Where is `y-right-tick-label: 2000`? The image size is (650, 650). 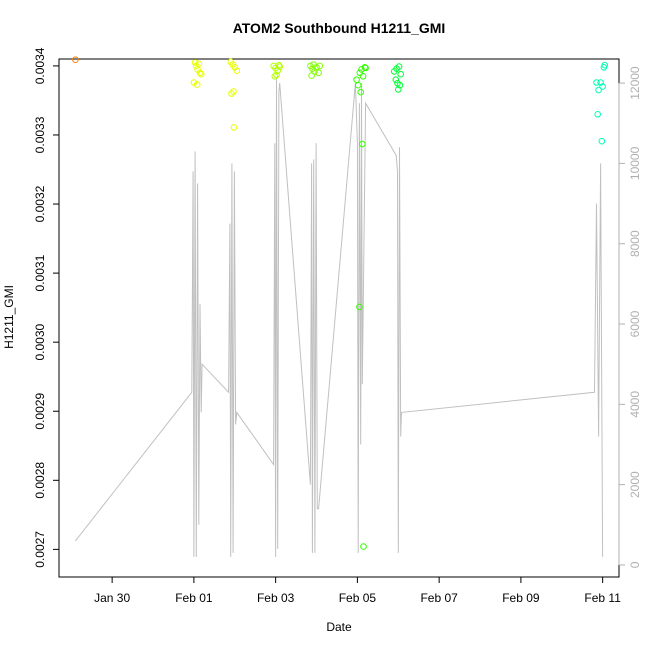
y-right-tick-label: 2000 is located at coordinates (635, 484).